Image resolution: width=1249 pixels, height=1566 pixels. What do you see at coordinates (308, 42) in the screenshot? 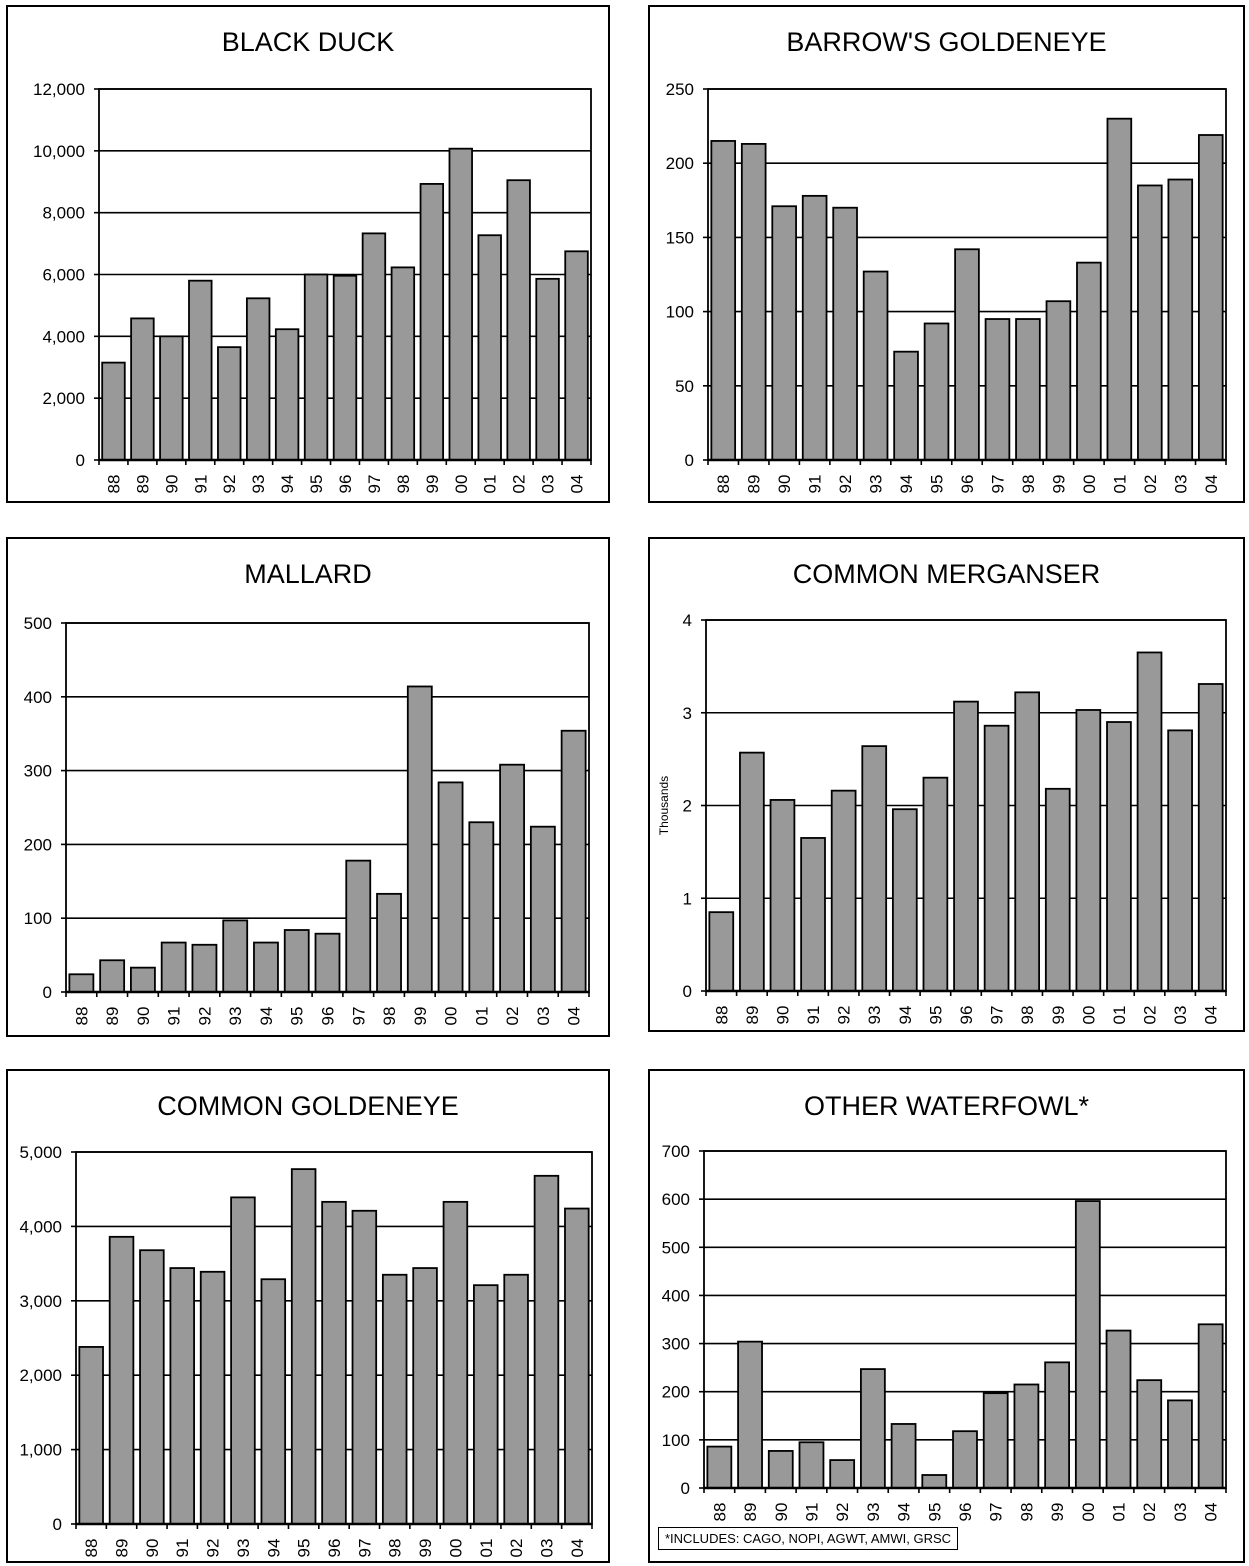
I see `chart-title: BLACK DUCK` at bounding box center [308, 42].